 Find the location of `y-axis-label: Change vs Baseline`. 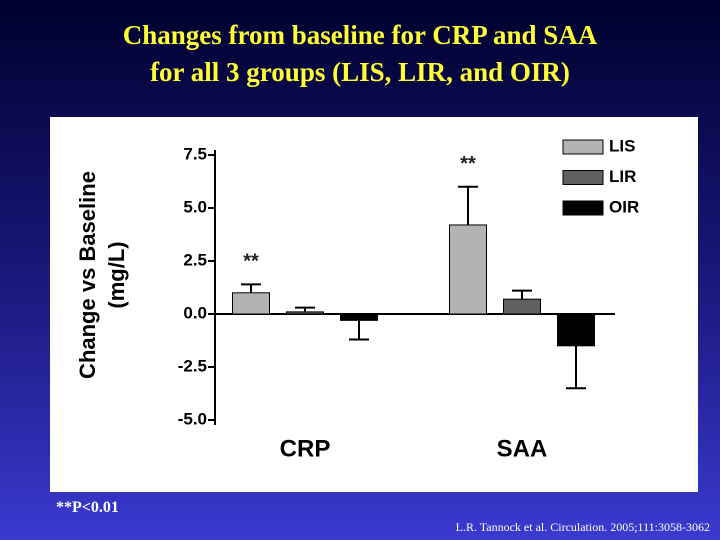

y-axis-label: Change vs Baseline is located at coordinates (87, 275).